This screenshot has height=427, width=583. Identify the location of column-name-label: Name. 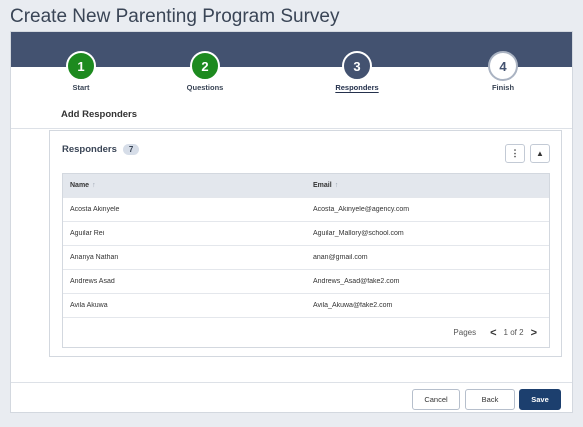
(80, 185).